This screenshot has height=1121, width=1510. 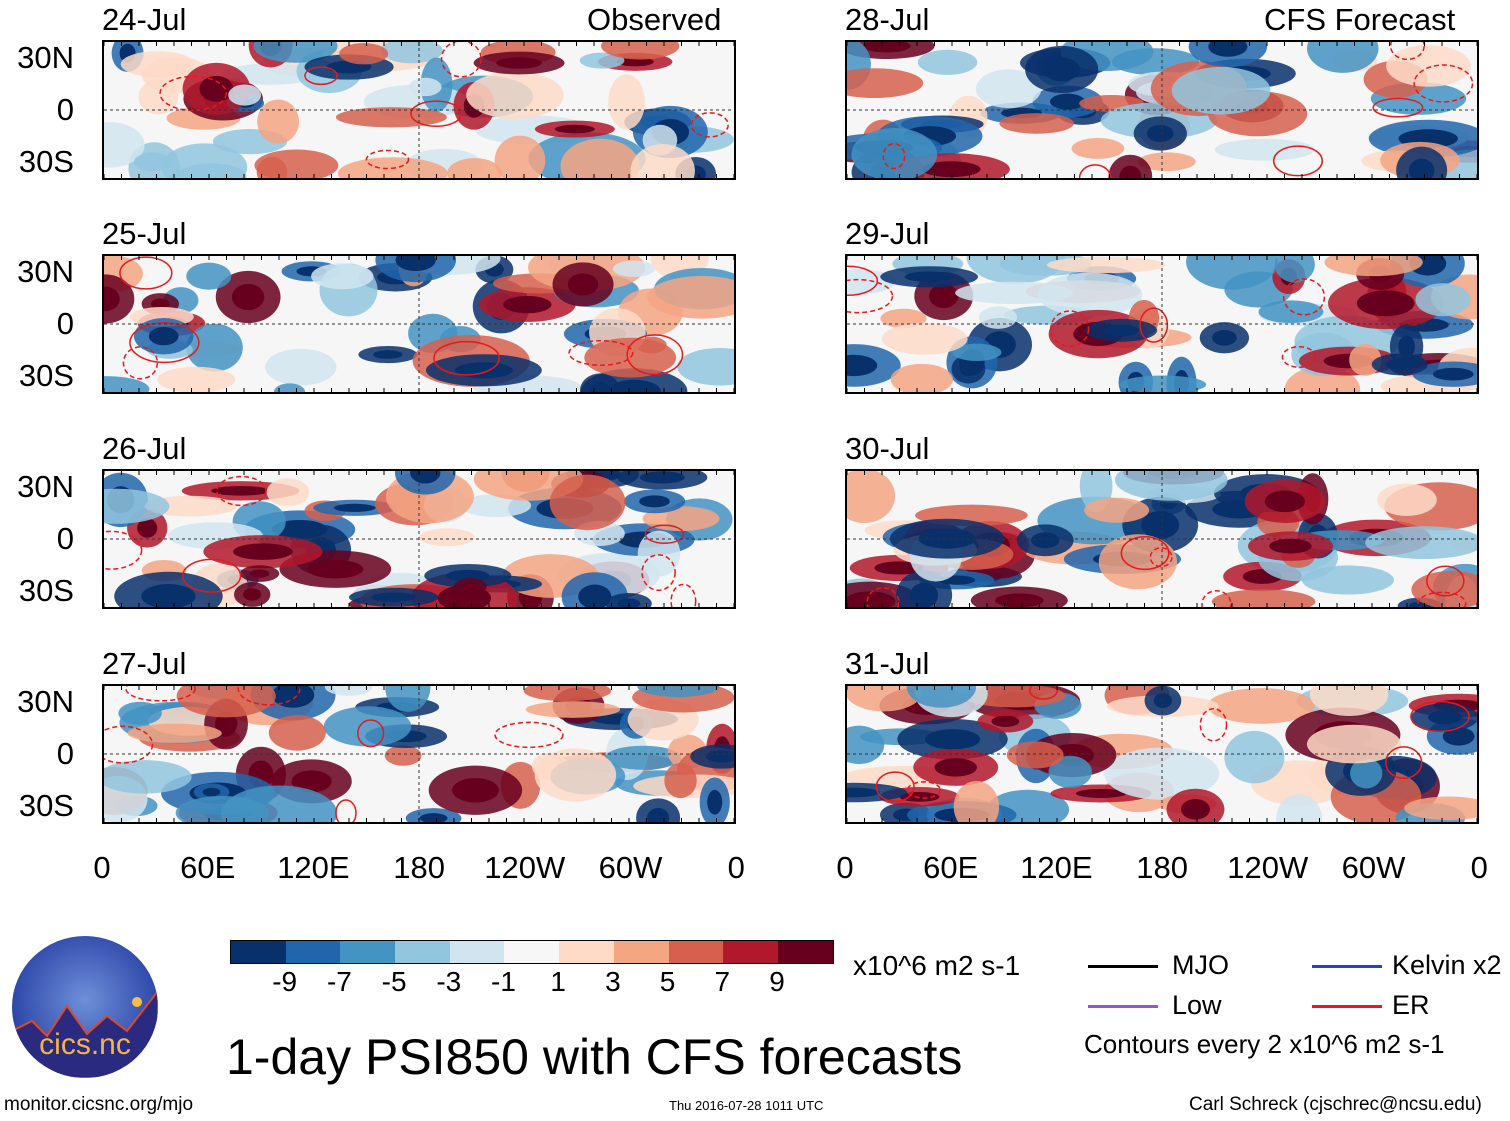 What do you see at coordinates (144, 19) in the screenshot?
I see `panel-date-label: 24-Jul` at bounding box center [144, 19].